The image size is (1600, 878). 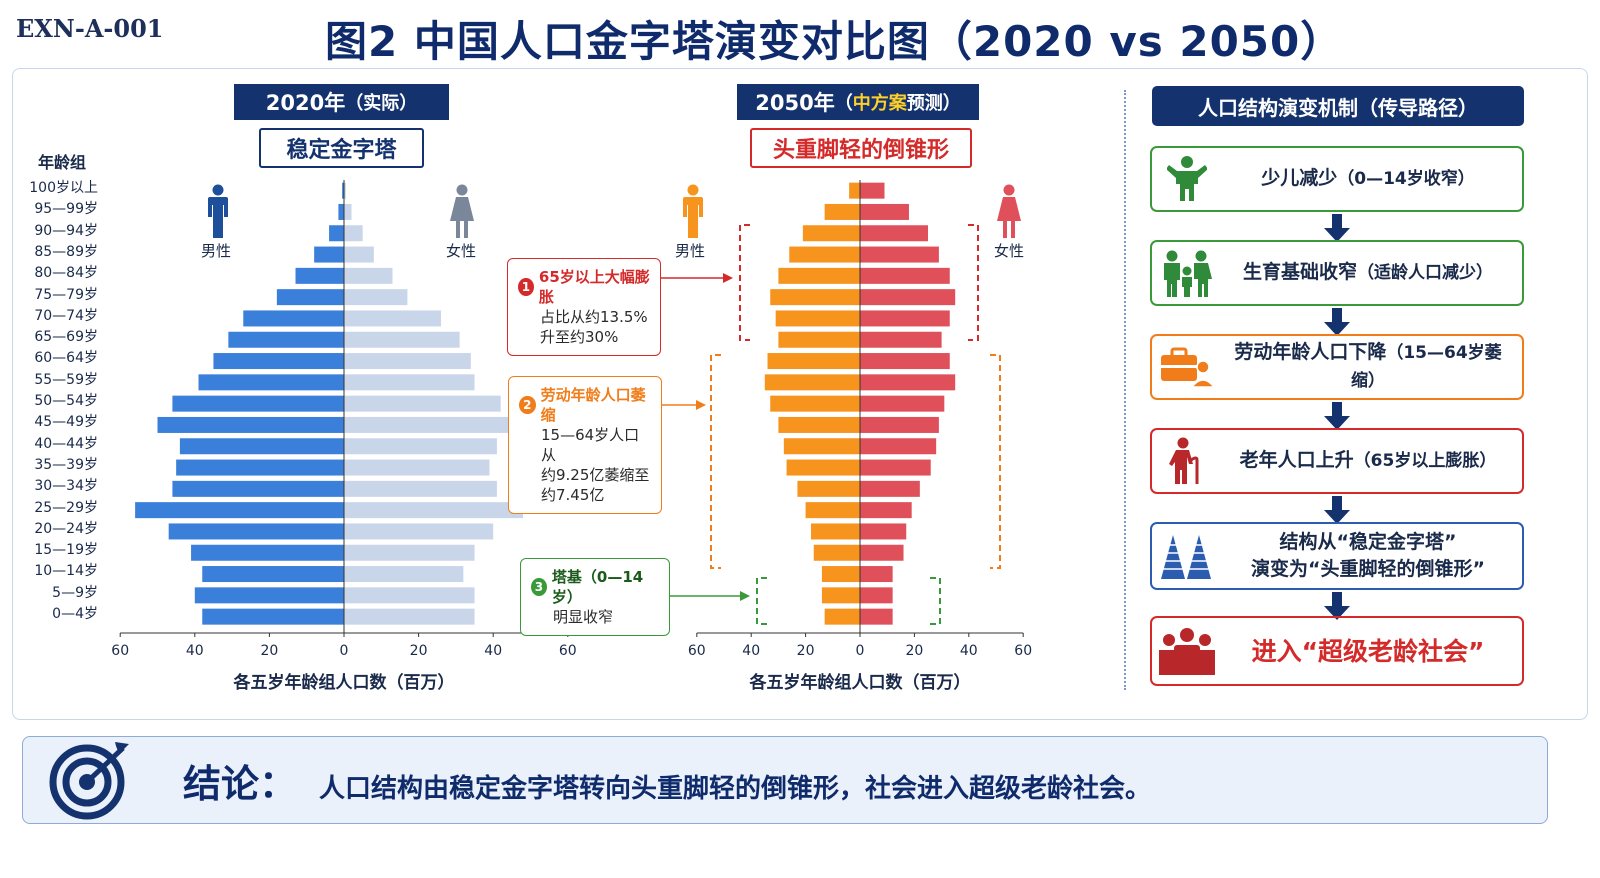 I want to click on panel-divider, so click(x=1125, y=390).